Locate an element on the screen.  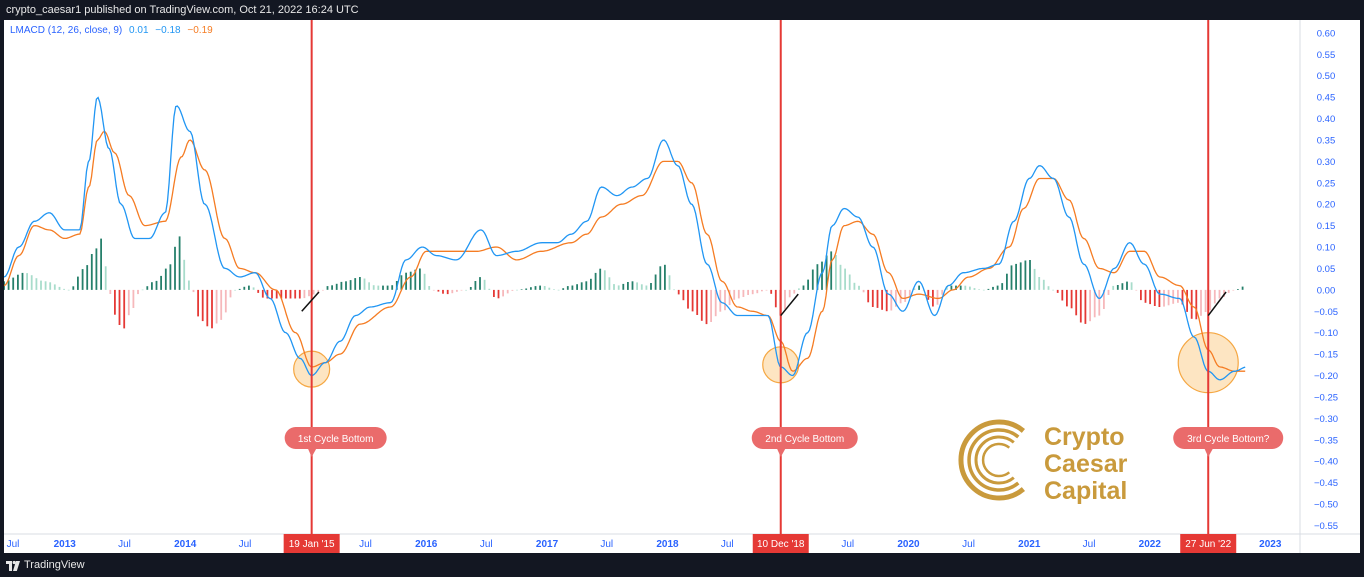
x-tick-label: 2014 is located at coordinates (185, 544).